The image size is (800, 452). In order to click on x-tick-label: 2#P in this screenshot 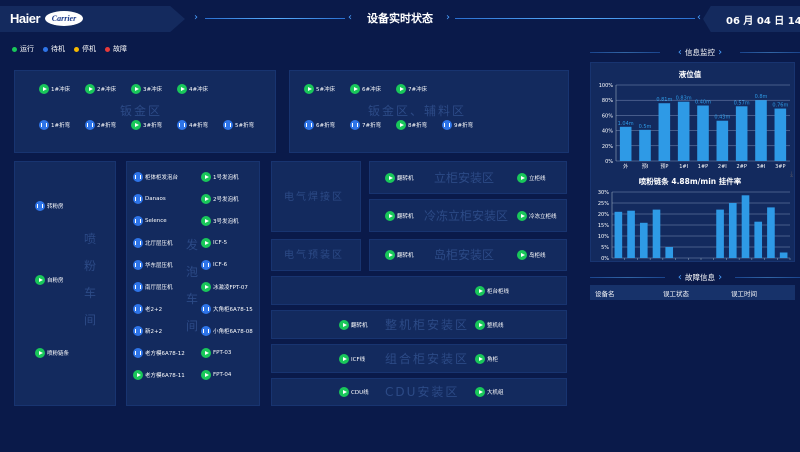, I will do `click(741, 167)`.